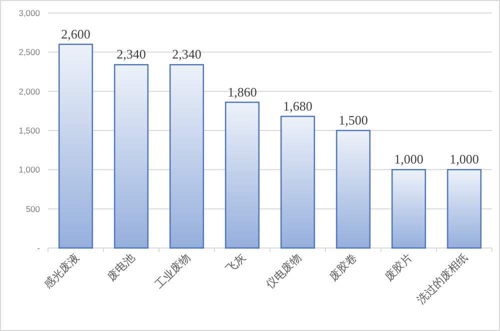 The width and height of the screenshot is (500, 331). Describe the element at coordinates (29, 169) in the screenshot. I see `y-tick-label: 1,000` at that location.